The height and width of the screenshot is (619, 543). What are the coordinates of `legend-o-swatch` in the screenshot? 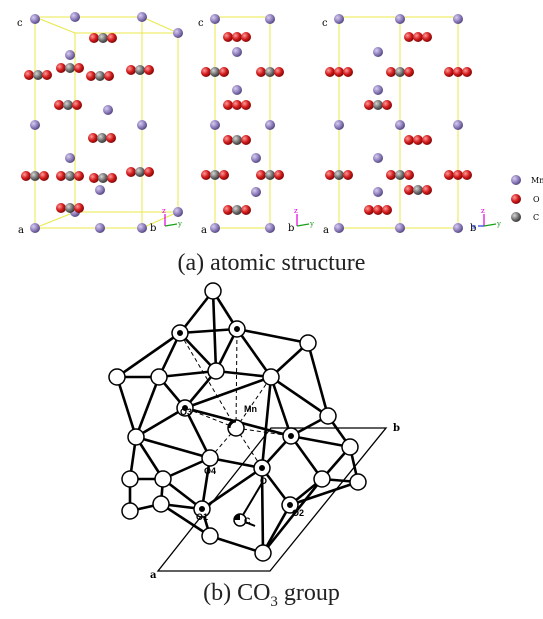 It's located at (516, 199).